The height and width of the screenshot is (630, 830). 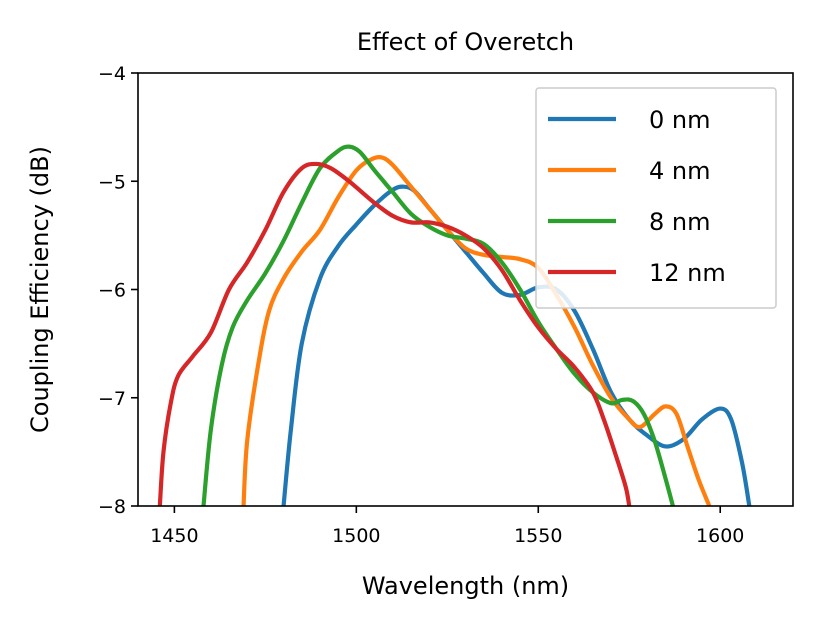 I want to click on x-tick-label: 1500, so click(x=356, y=536).